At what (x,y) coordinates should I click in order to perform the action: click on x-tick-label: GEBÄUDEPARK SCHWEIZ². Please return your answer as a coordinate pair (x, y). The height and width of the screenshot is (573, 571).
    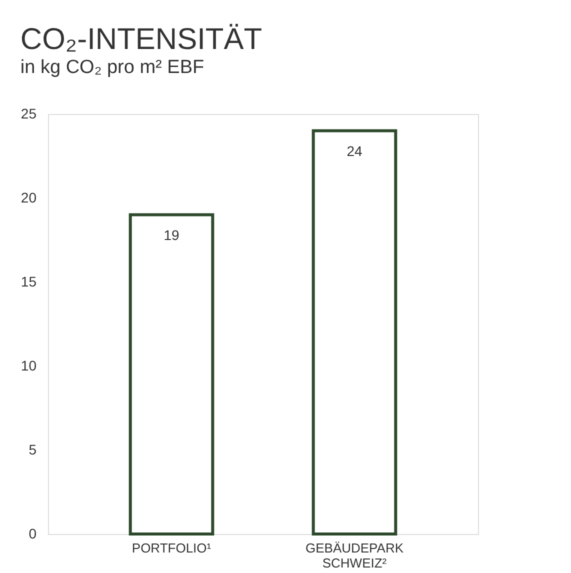
    Looking at the image, I should click on (354, 555).